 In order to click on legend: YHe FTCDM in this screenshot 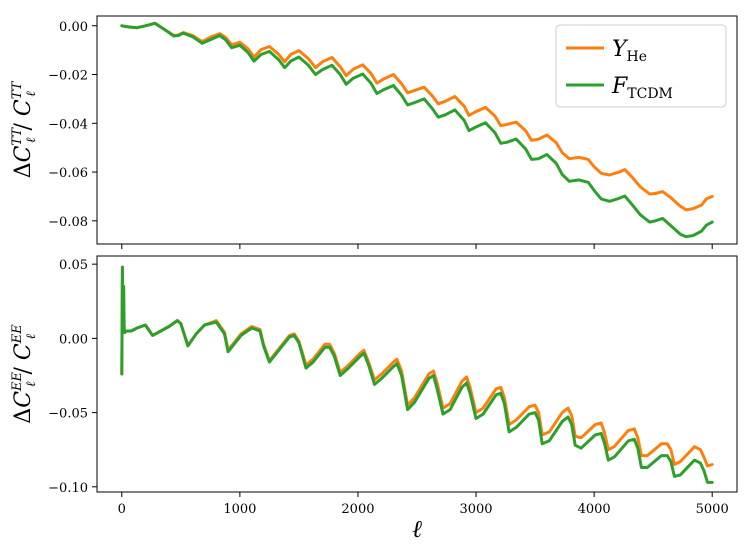, I will do `click(641, 66)`.